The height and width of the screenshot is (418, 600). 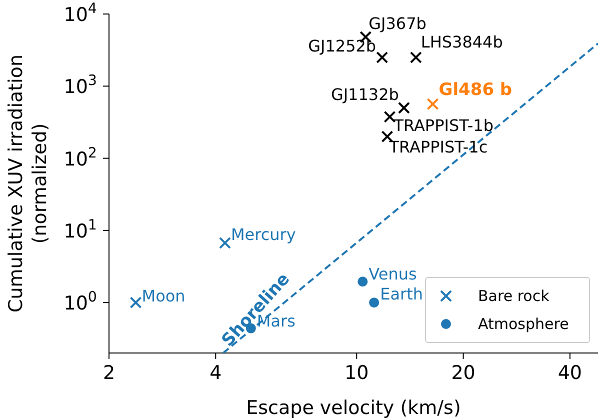 I want to click on annotation: Earth, so click(x=401, y=294).